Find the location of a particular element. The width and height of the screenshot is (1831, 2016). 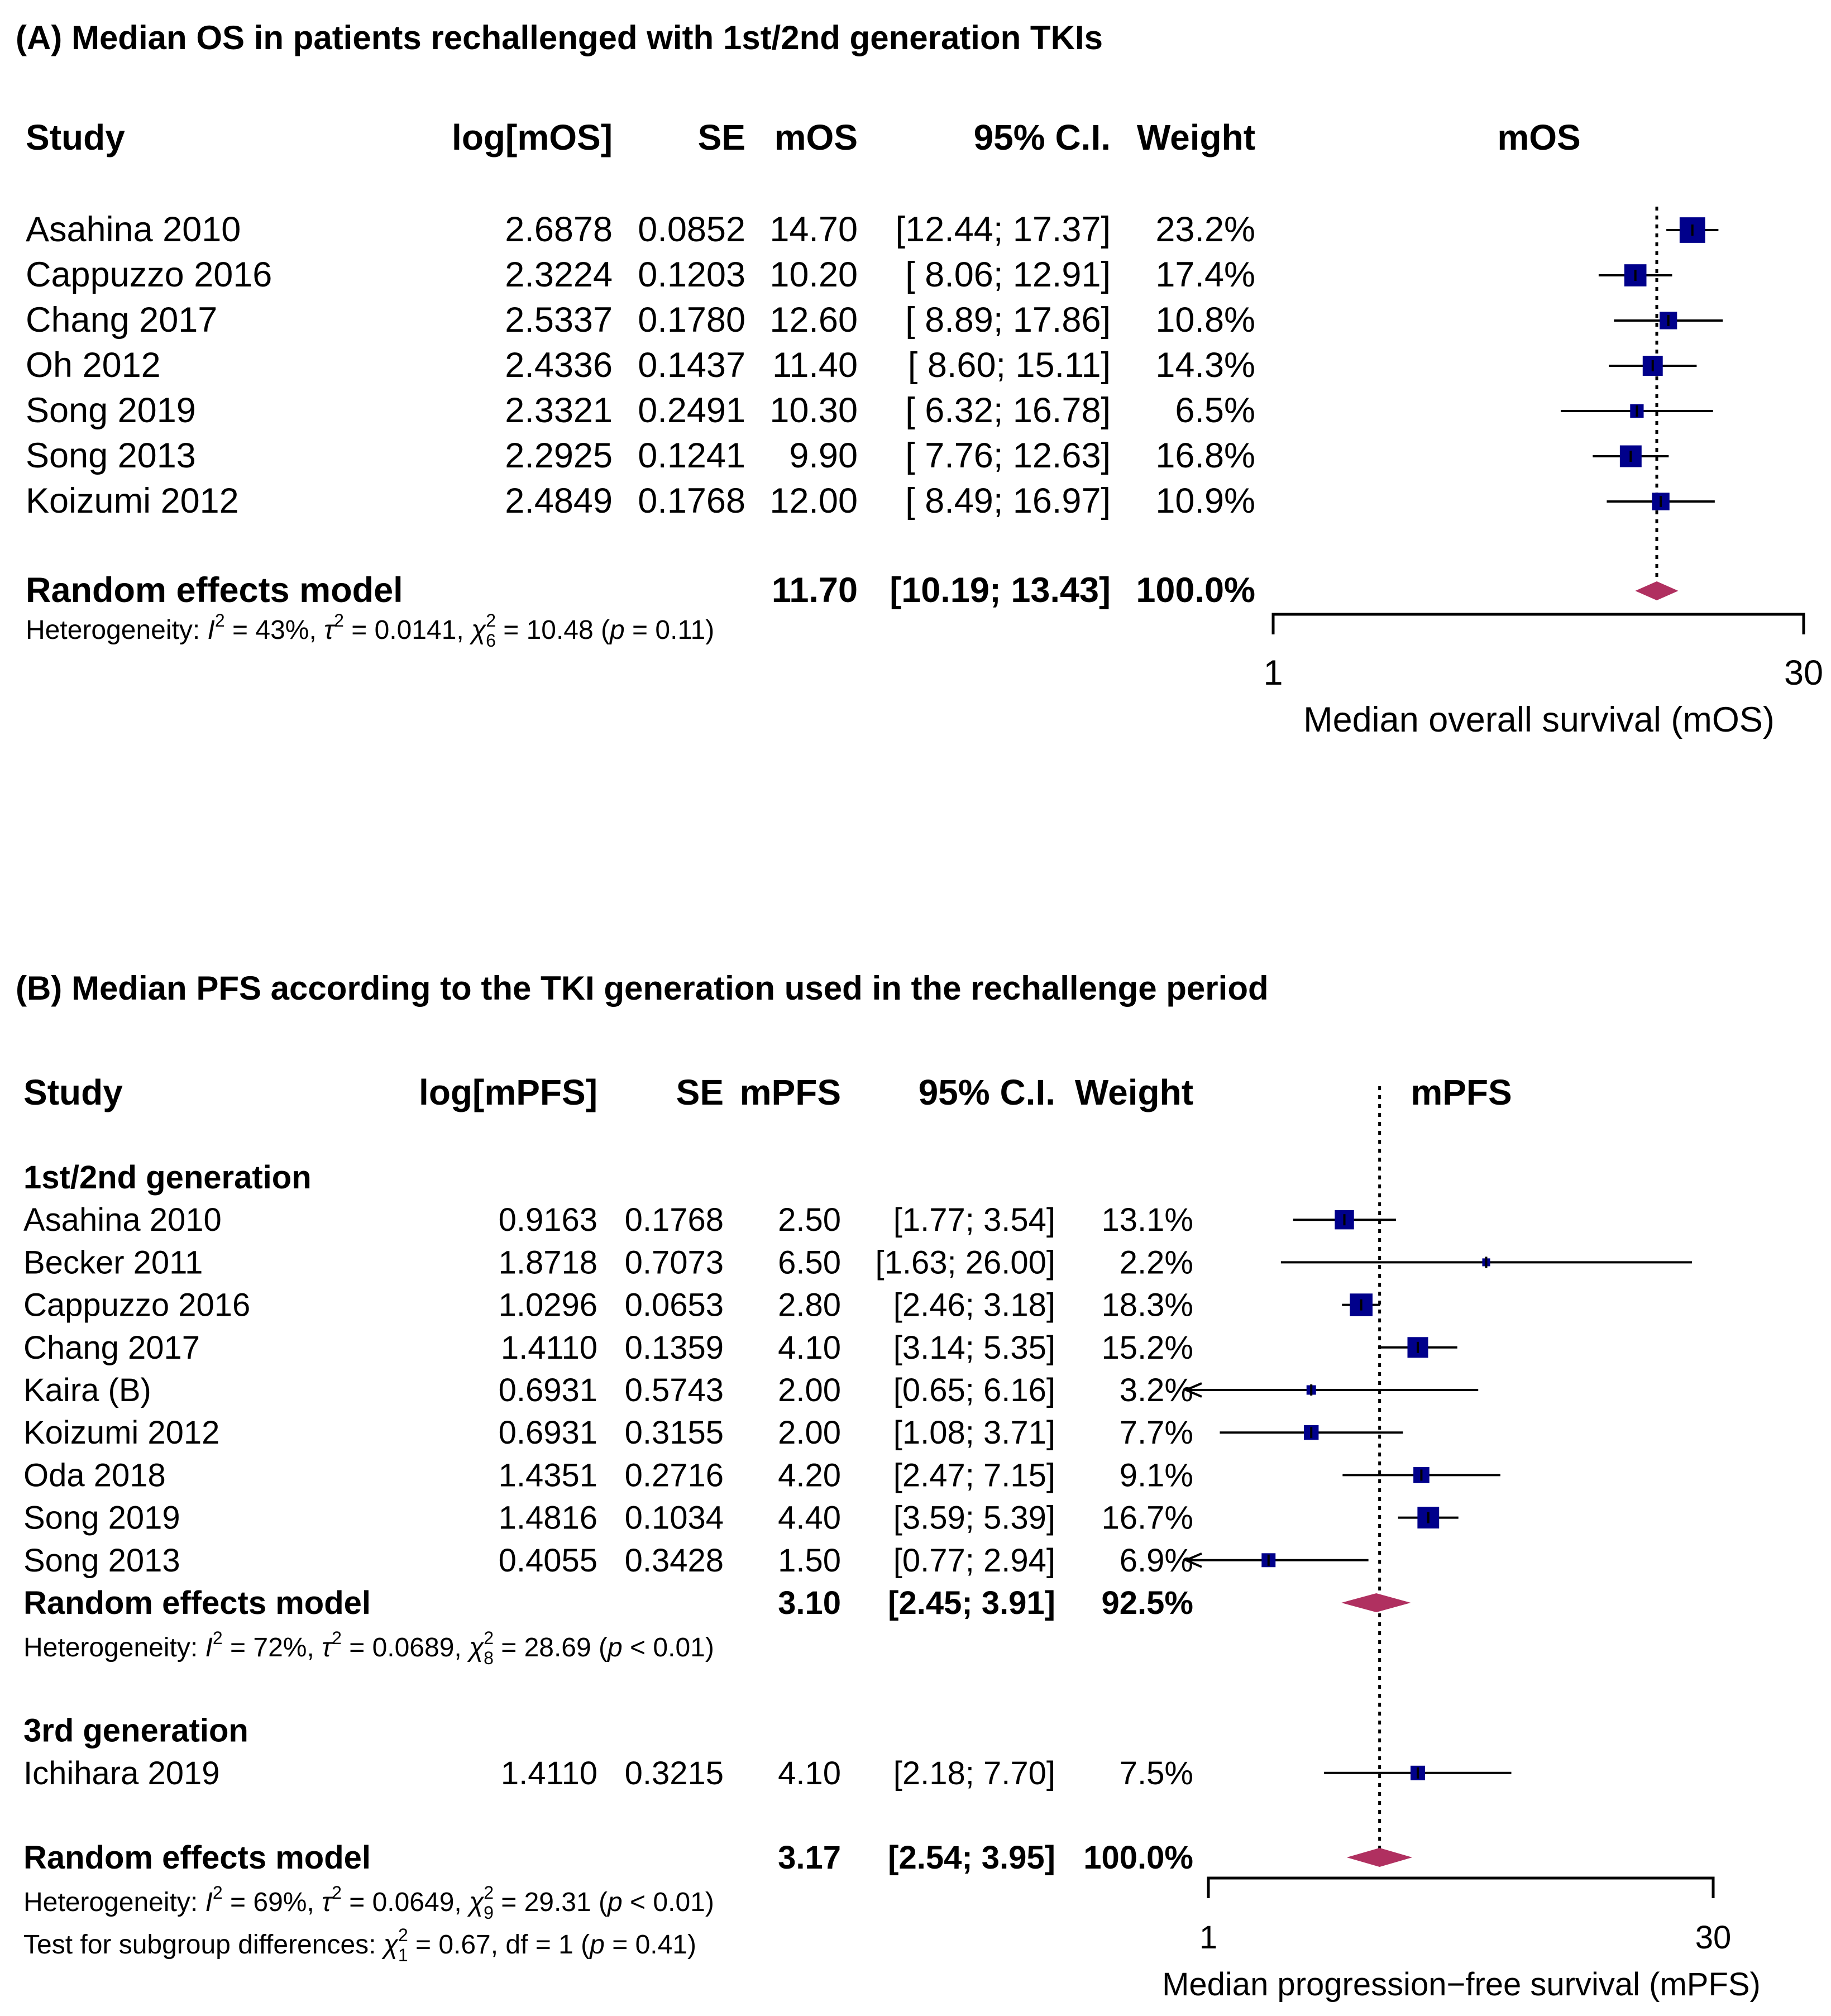

weight-value: 15.2% is located at coordinates (1147, 1348).